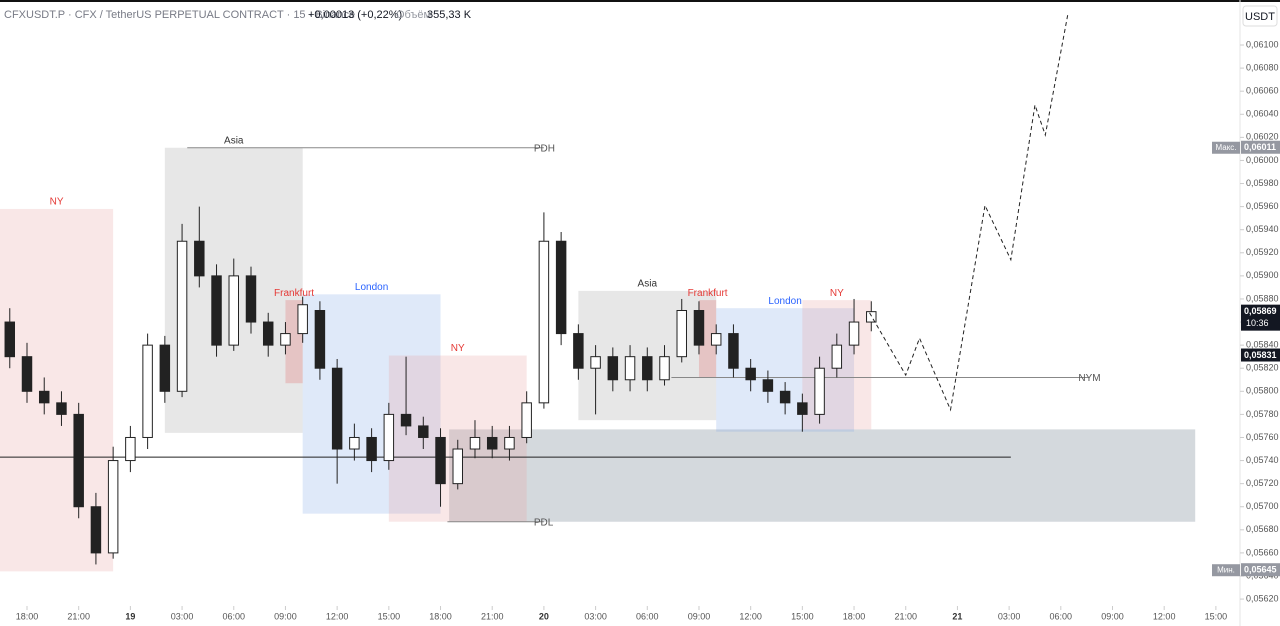  I want to click on price-tag-label: Макс., so click(1225, 147).